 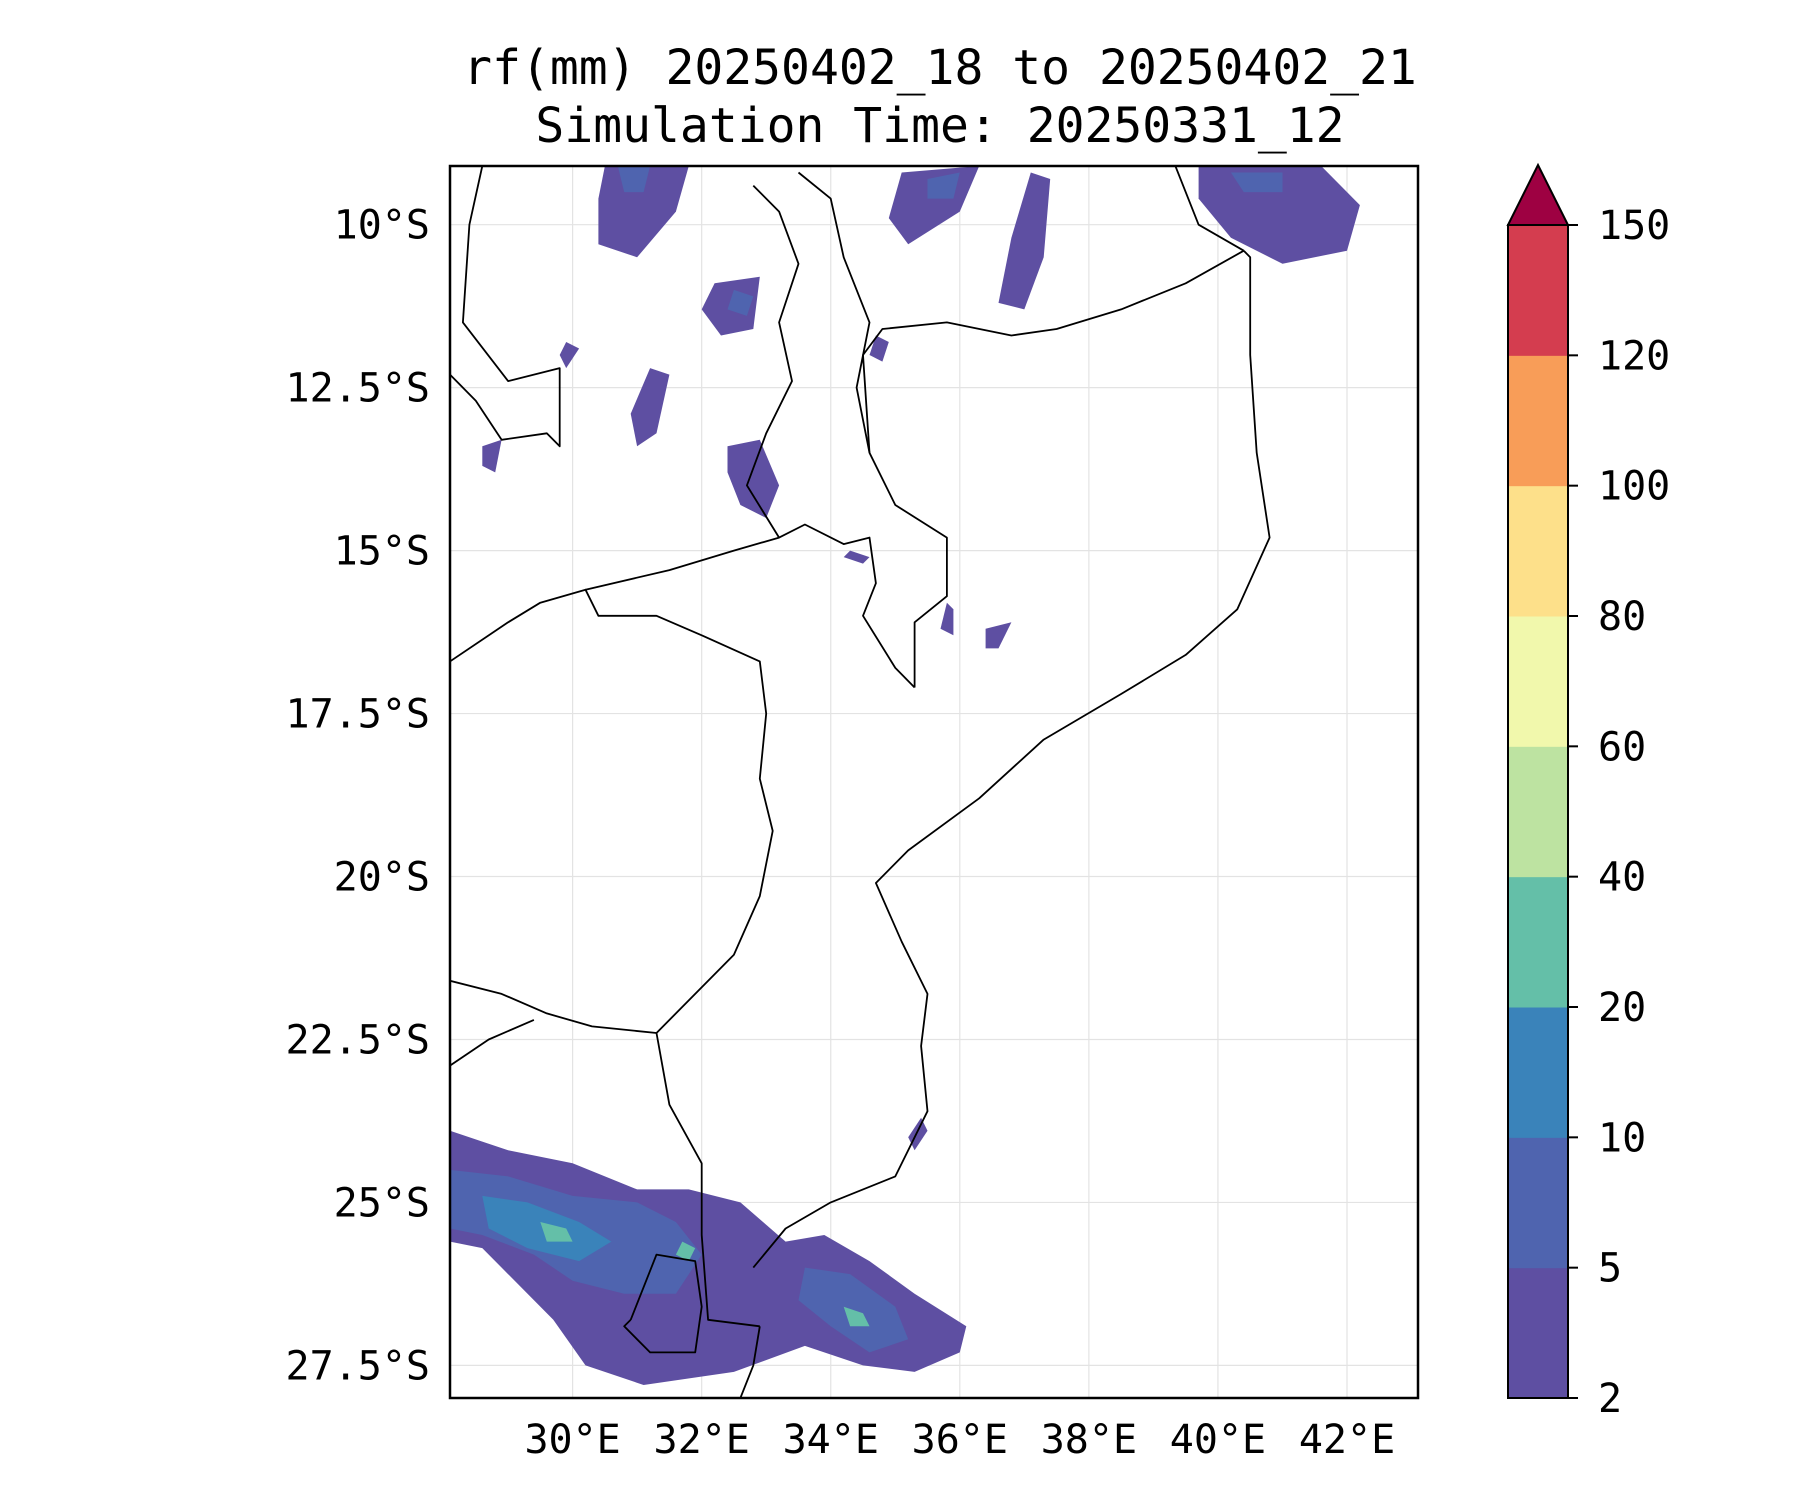 I want to click on latitude-axis: 10°S 12.5°S 15°S 17.5°S 20°S 22.5°S 25°S 27.5°S, so click(x=358, y=796).